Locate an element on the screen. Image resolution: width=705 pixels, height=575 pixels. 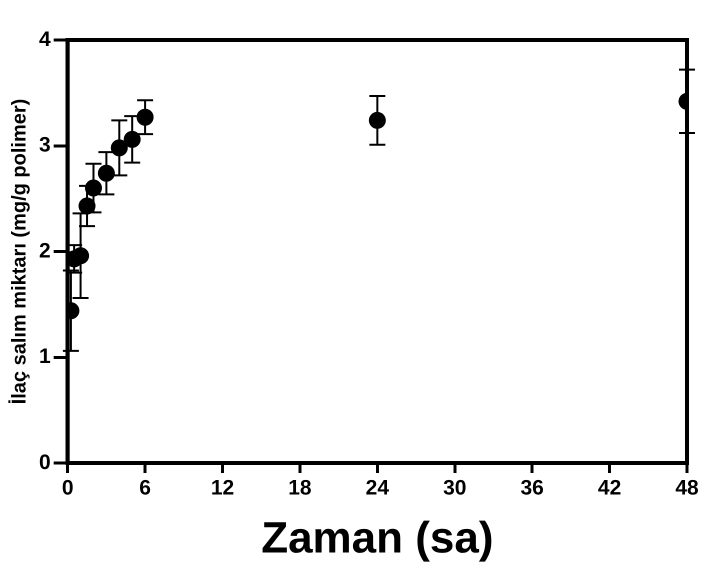
y-tick-label: 1 is located at coordinates (44, 356).